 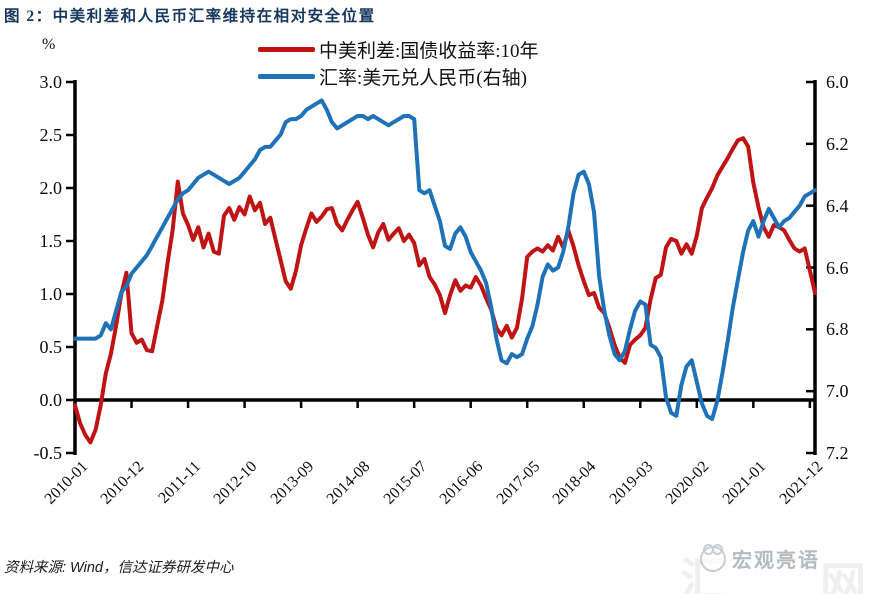 I want to click on fx-line-label: 汇率:美元兑人民币(右轴), so click(x=423, y=78).